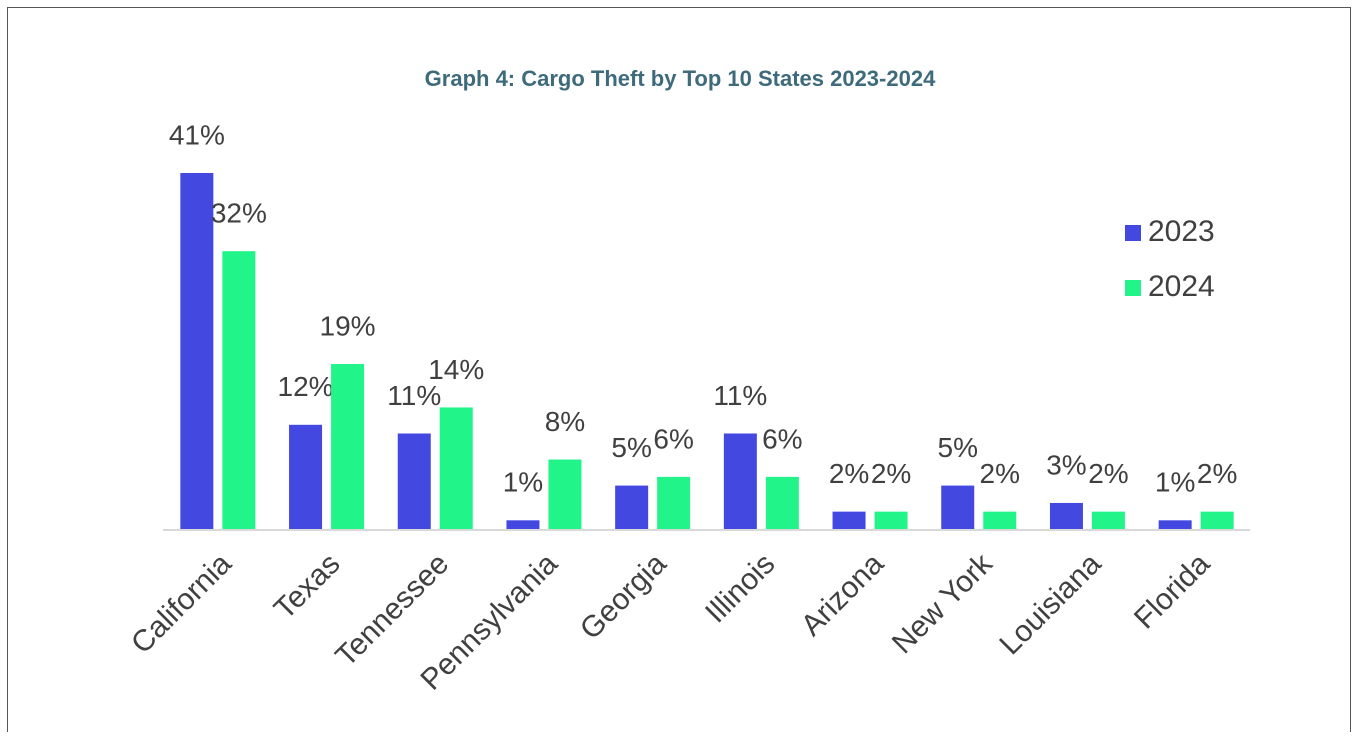 This screenshot has height=737, width=1358. Describe the element at coordinates (181, 603) in the screenshot. I see `x-tick-label: California` at that location.